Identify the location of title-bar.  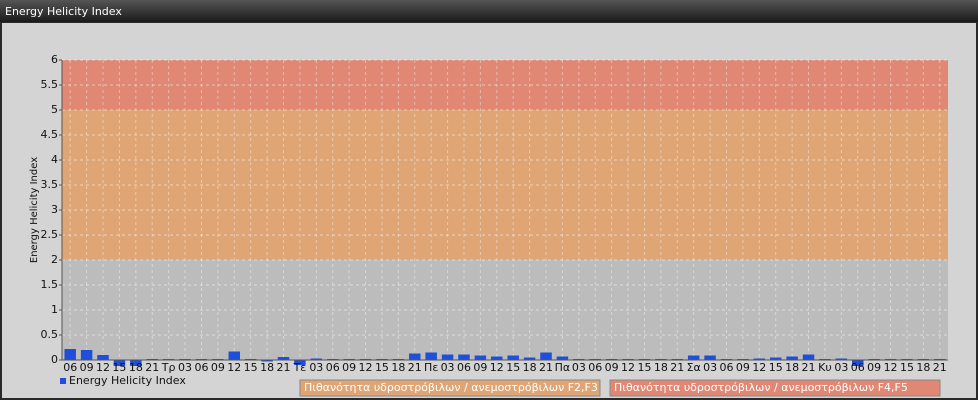
(489, 11).